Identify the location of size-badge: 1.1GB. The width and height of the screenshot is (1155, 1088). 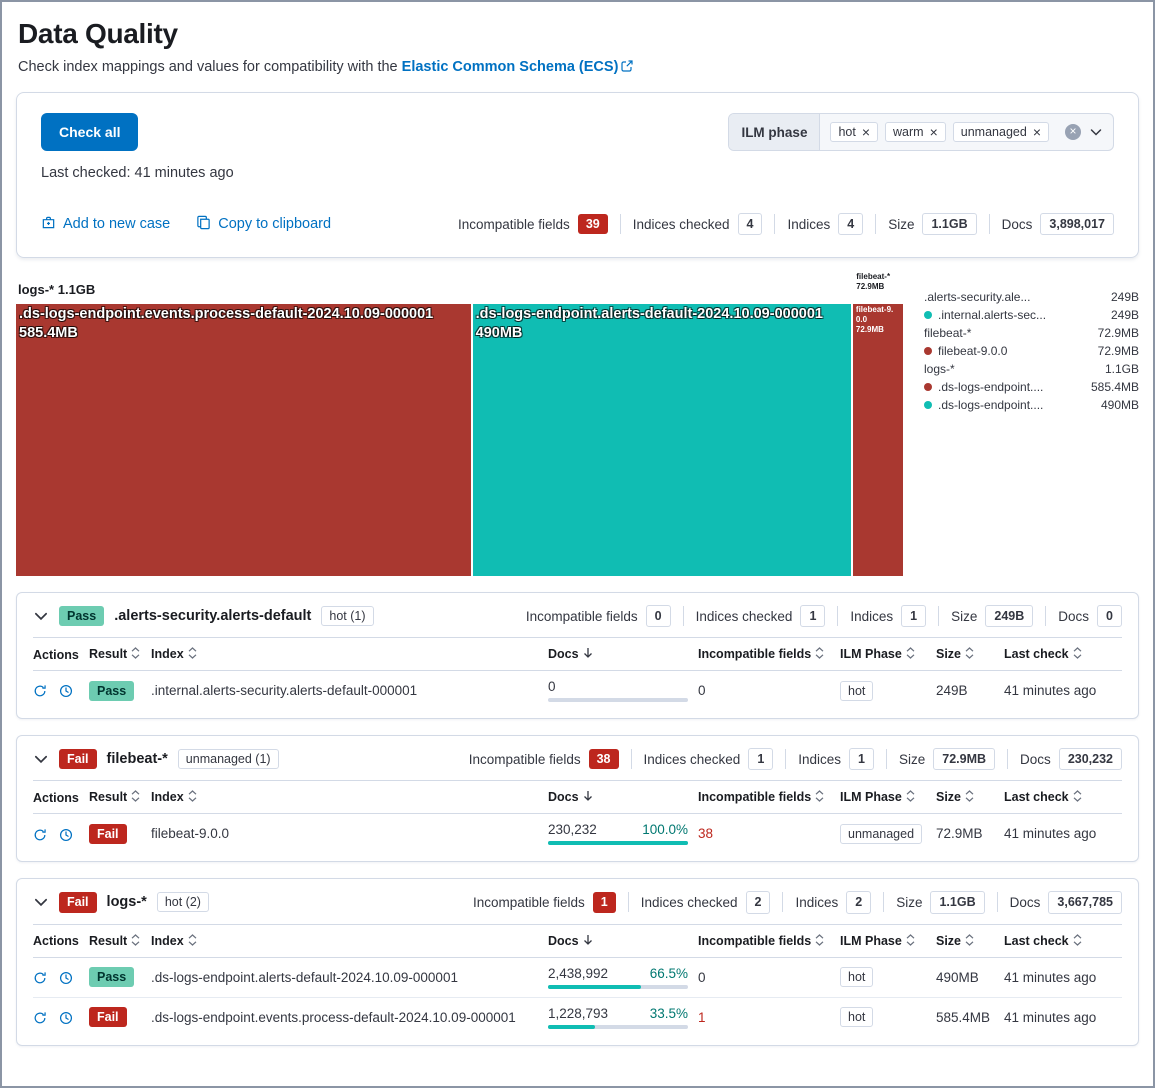
(949, 224).